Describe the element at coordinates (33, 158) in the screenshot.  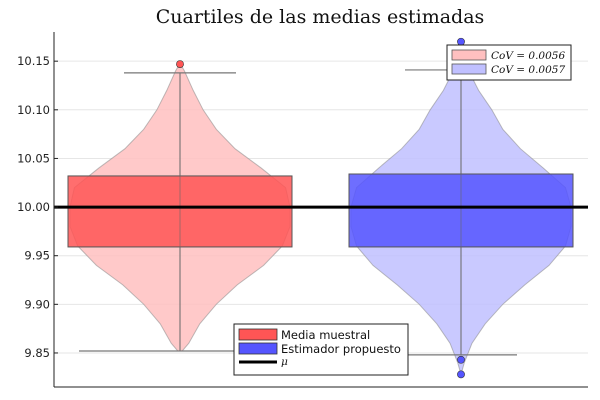
I see `tick-label-y: 10.05` at that location.